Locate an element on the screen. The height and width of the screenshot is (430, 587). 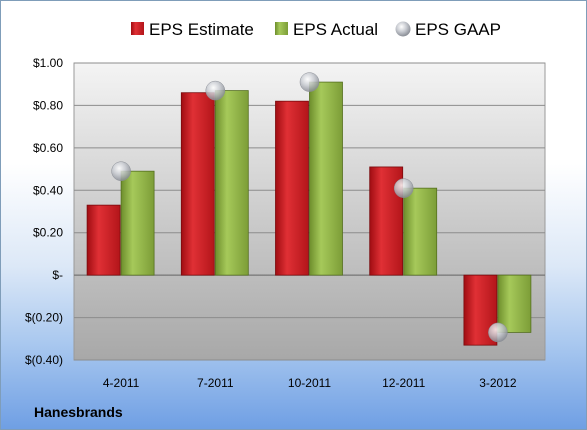
y-tick-label: $0.80 is located at coordinates (48, 105).